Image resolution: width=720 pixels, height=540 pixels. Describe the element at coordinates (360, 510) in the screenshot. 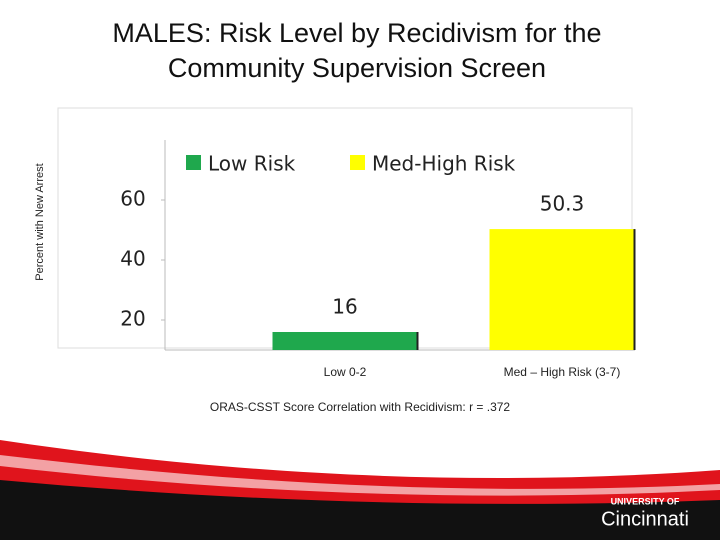

I see `swoosh-dark` at that location.